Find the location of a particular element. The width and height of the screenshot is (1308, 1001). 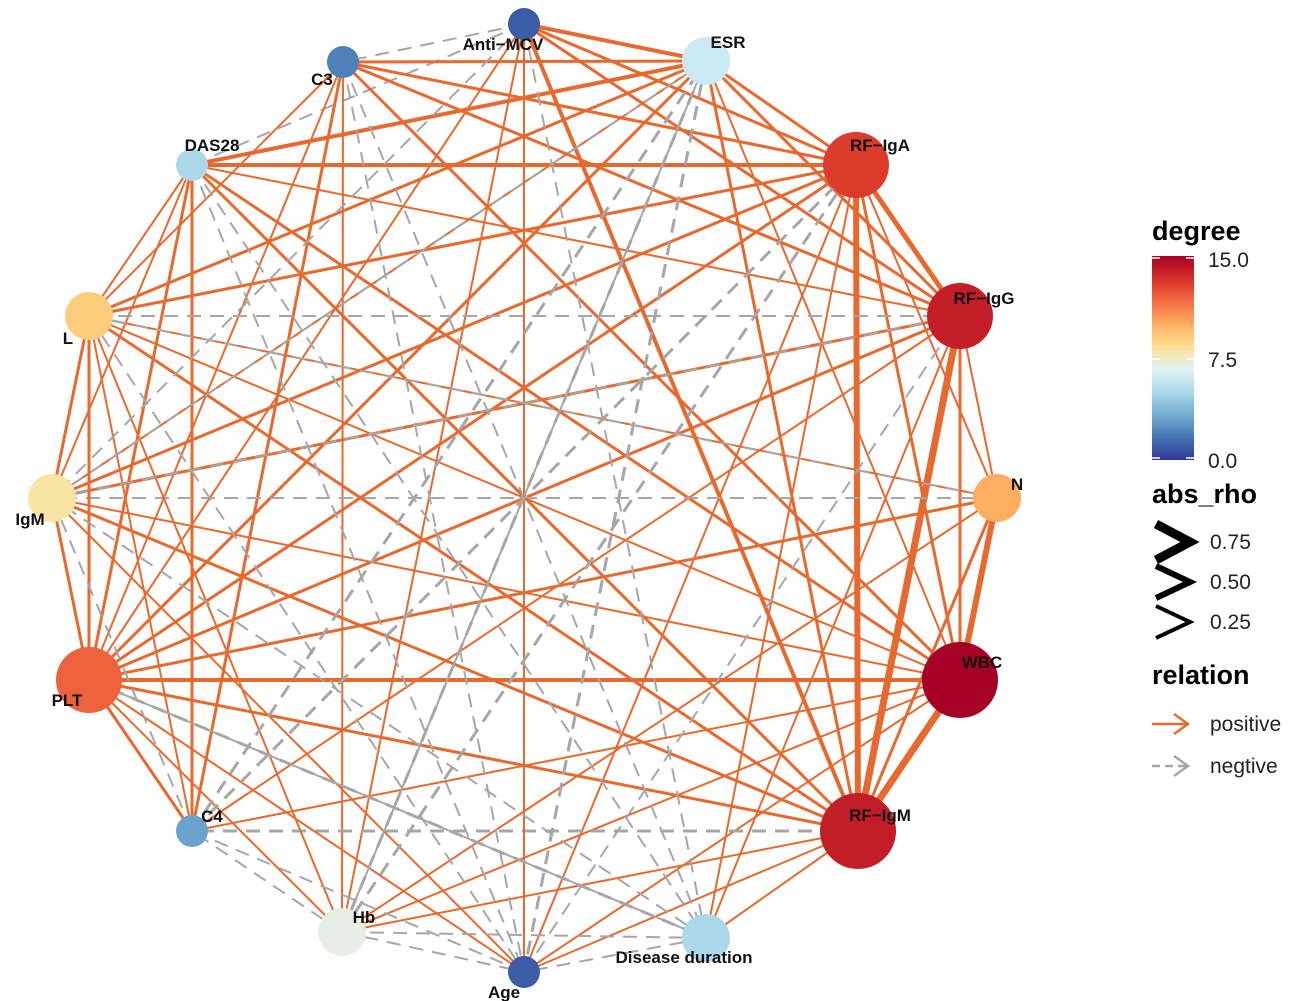

node-label: Disease duration is located at coordinates (684, 957).